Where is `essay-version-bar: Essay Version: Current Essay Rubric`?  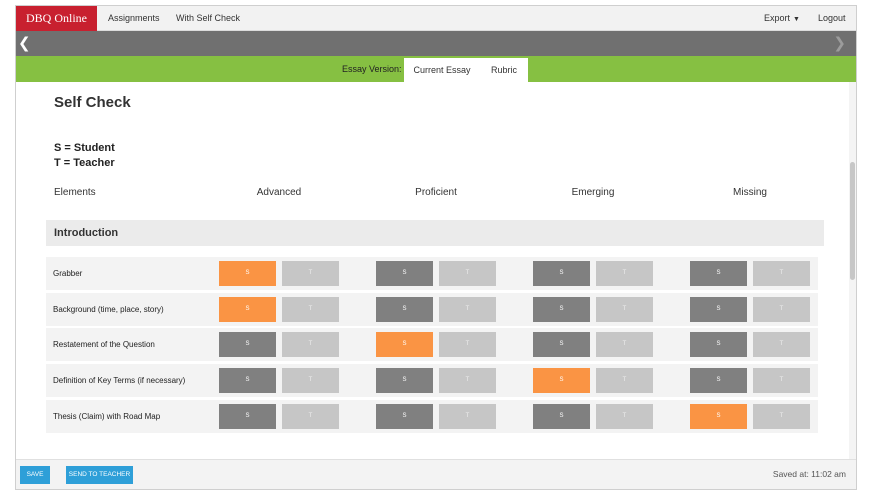
essay-version-bar: Essay Version: Current Essay Rubric is located at coordinates (436, 69).